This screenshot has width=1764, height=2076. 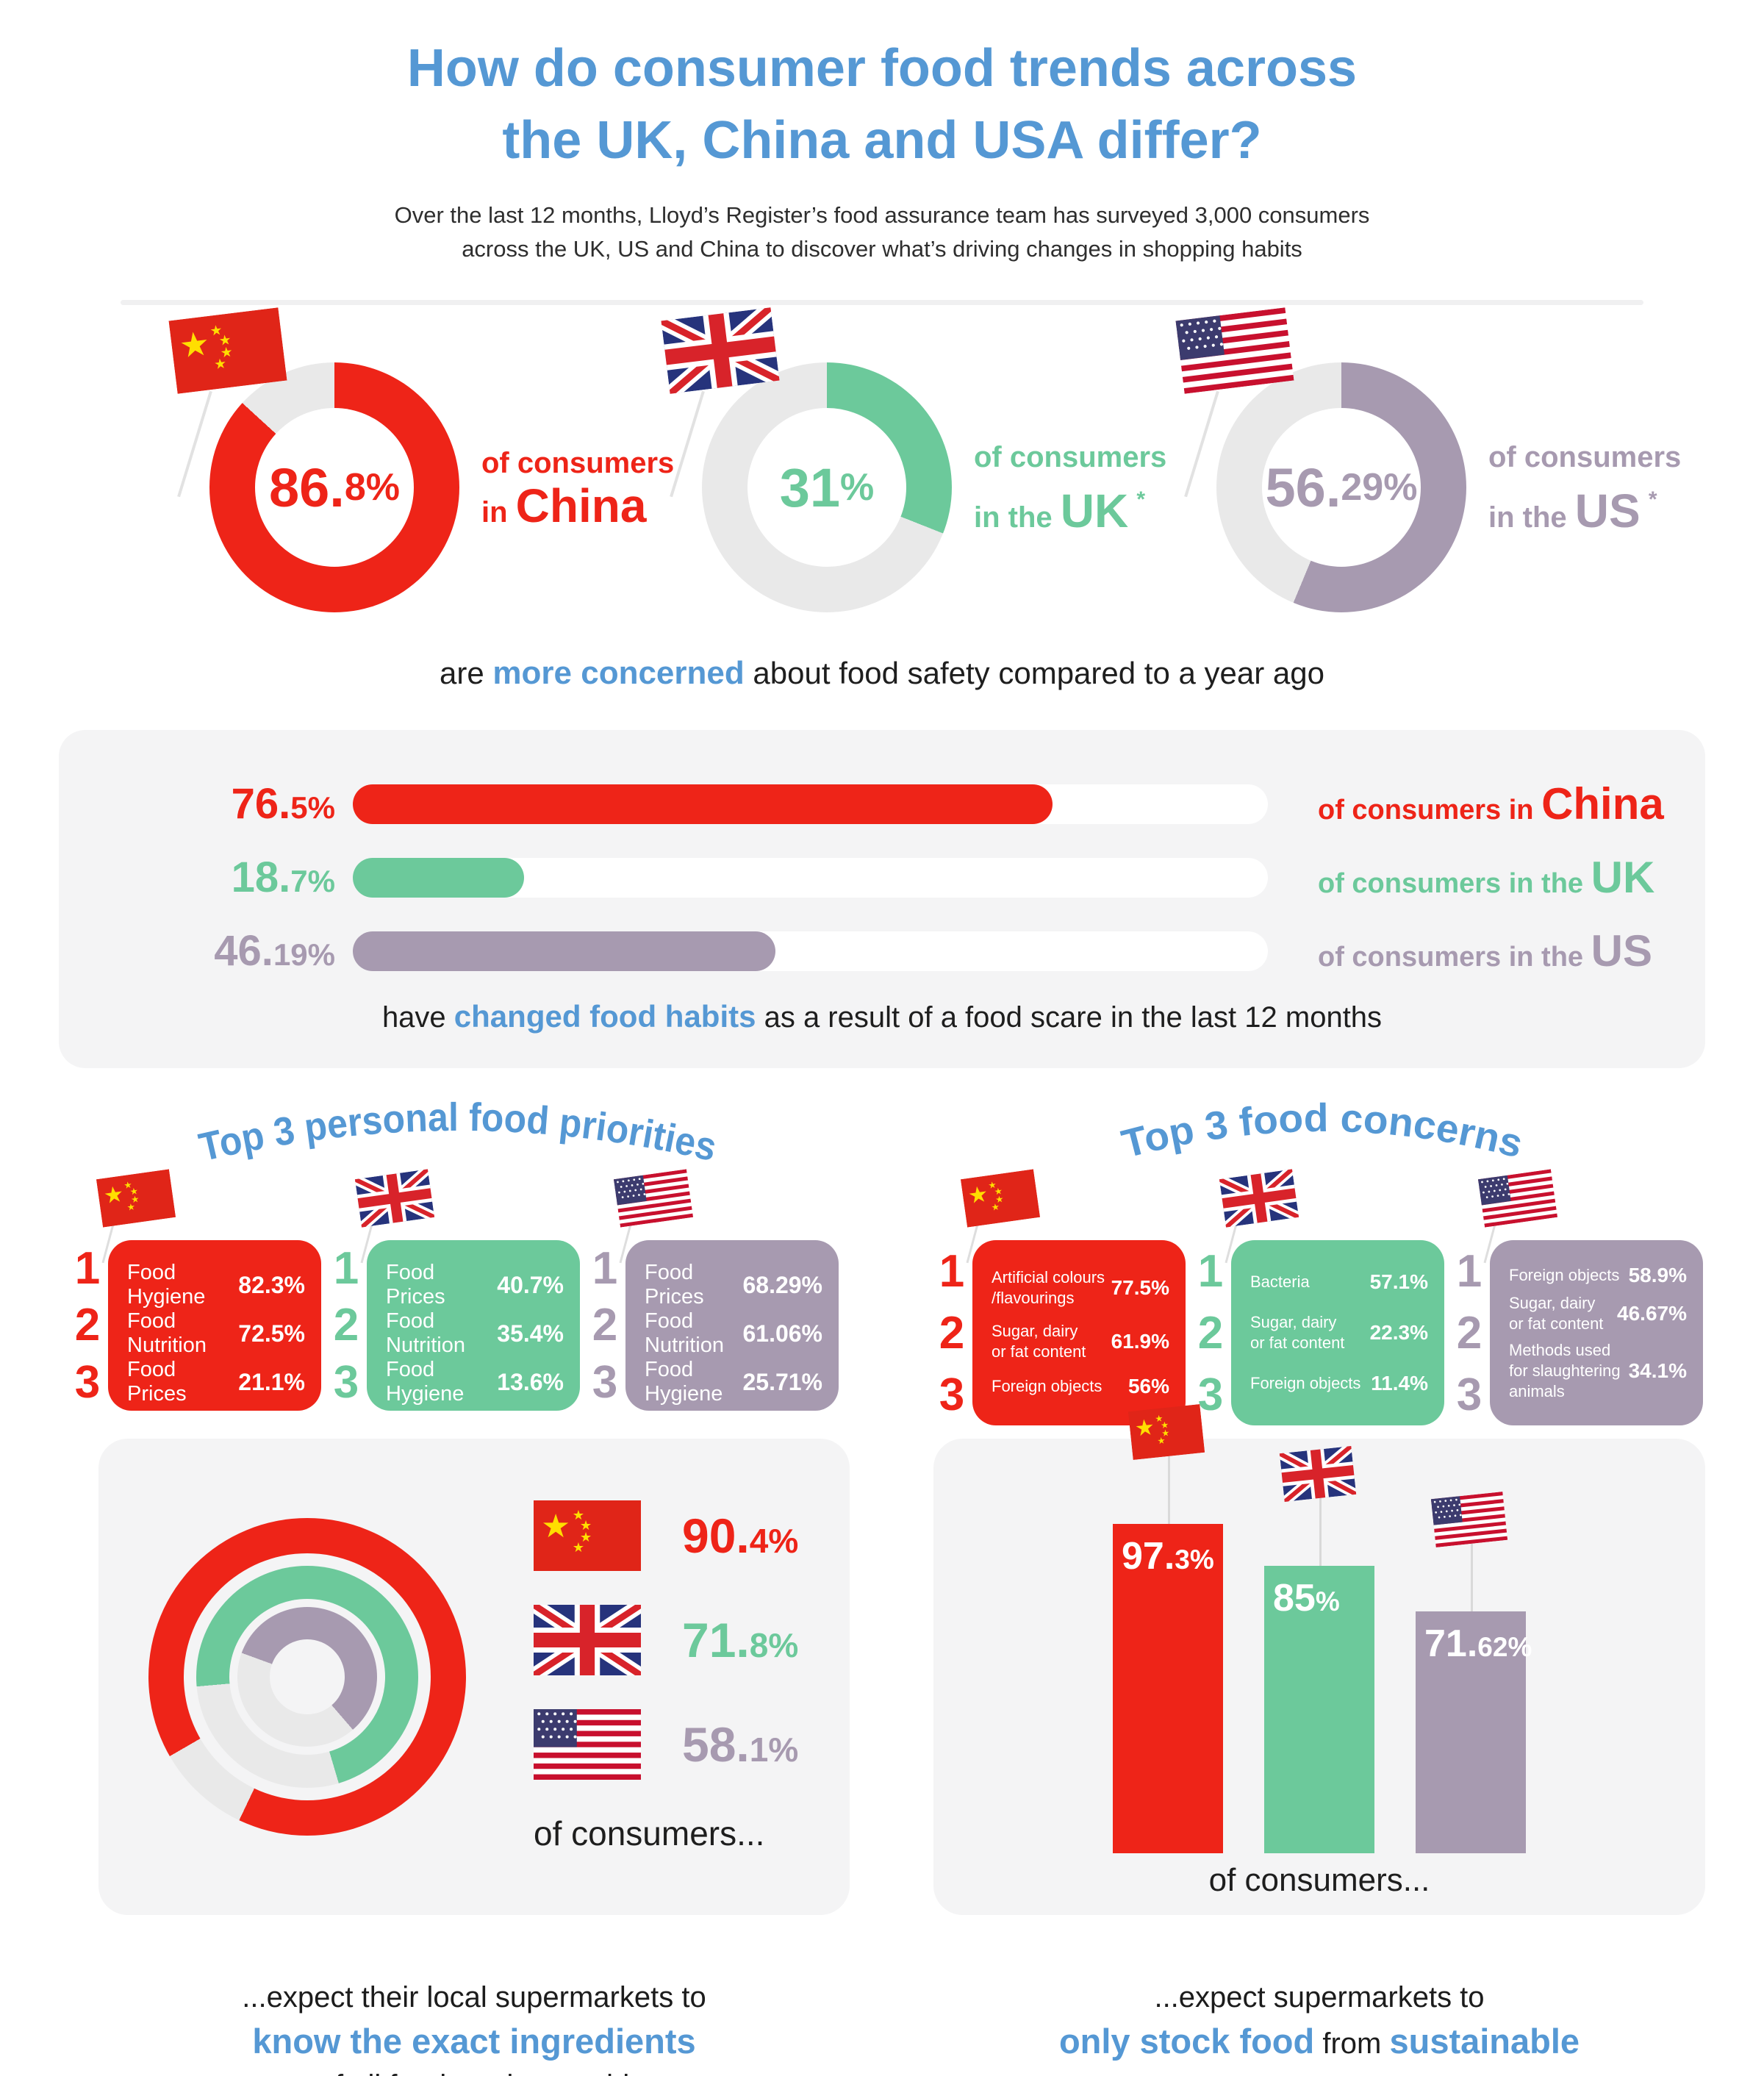 I want to click on china-donut-label-line1: of consumers, so click(x=578, y=462).